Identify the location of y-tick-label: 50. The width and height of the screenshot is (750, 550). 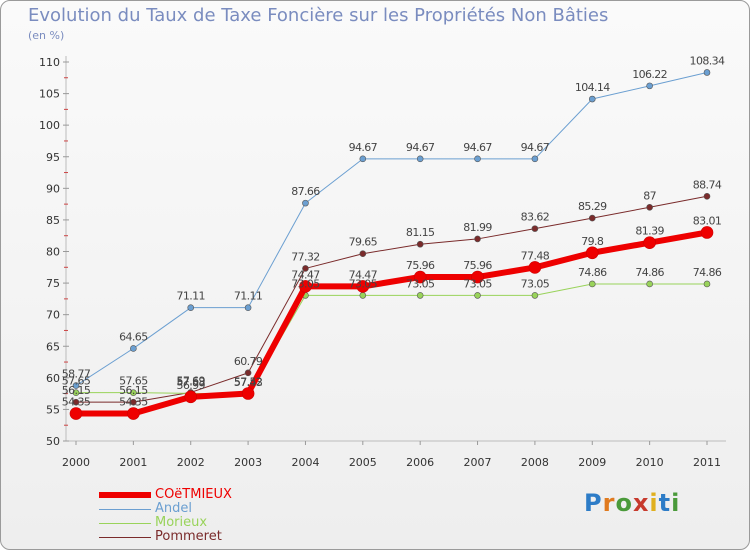
(53, 441).